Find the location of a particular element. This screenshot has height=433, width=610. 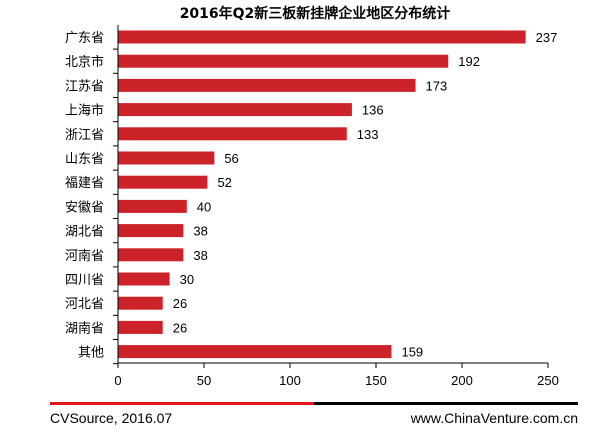

category-label: 安徽省 is located at coordinates (84, 207).